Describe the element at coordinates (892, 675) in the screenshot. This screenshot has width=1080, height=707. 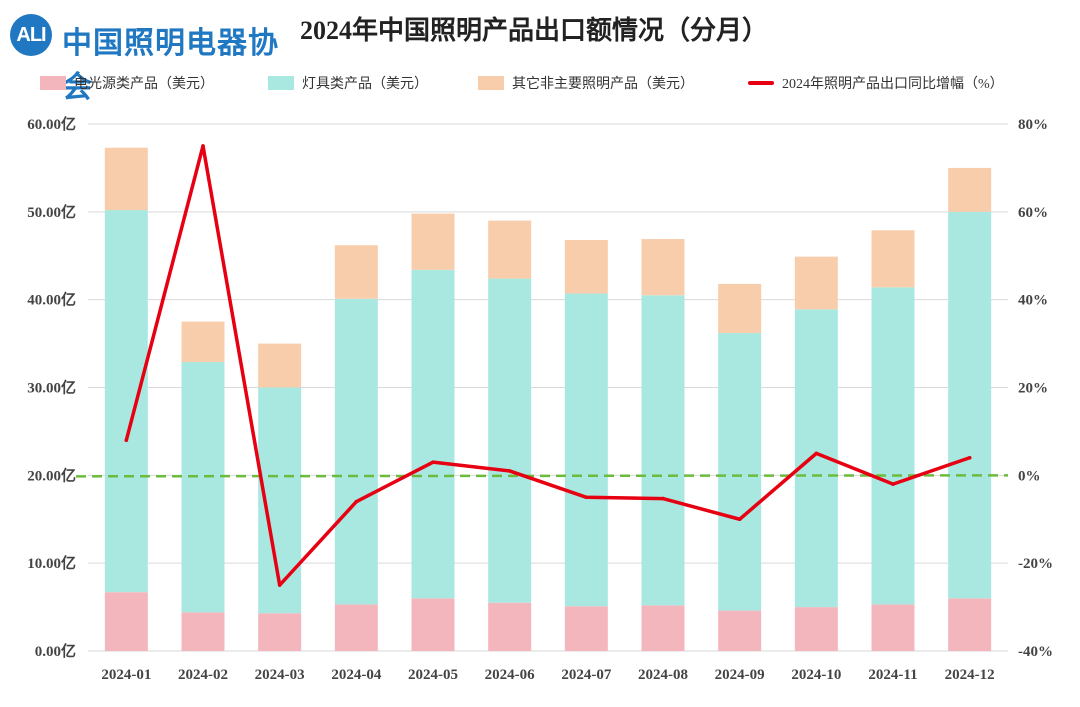
I see `x-tick-label: 2024-11` at that location.